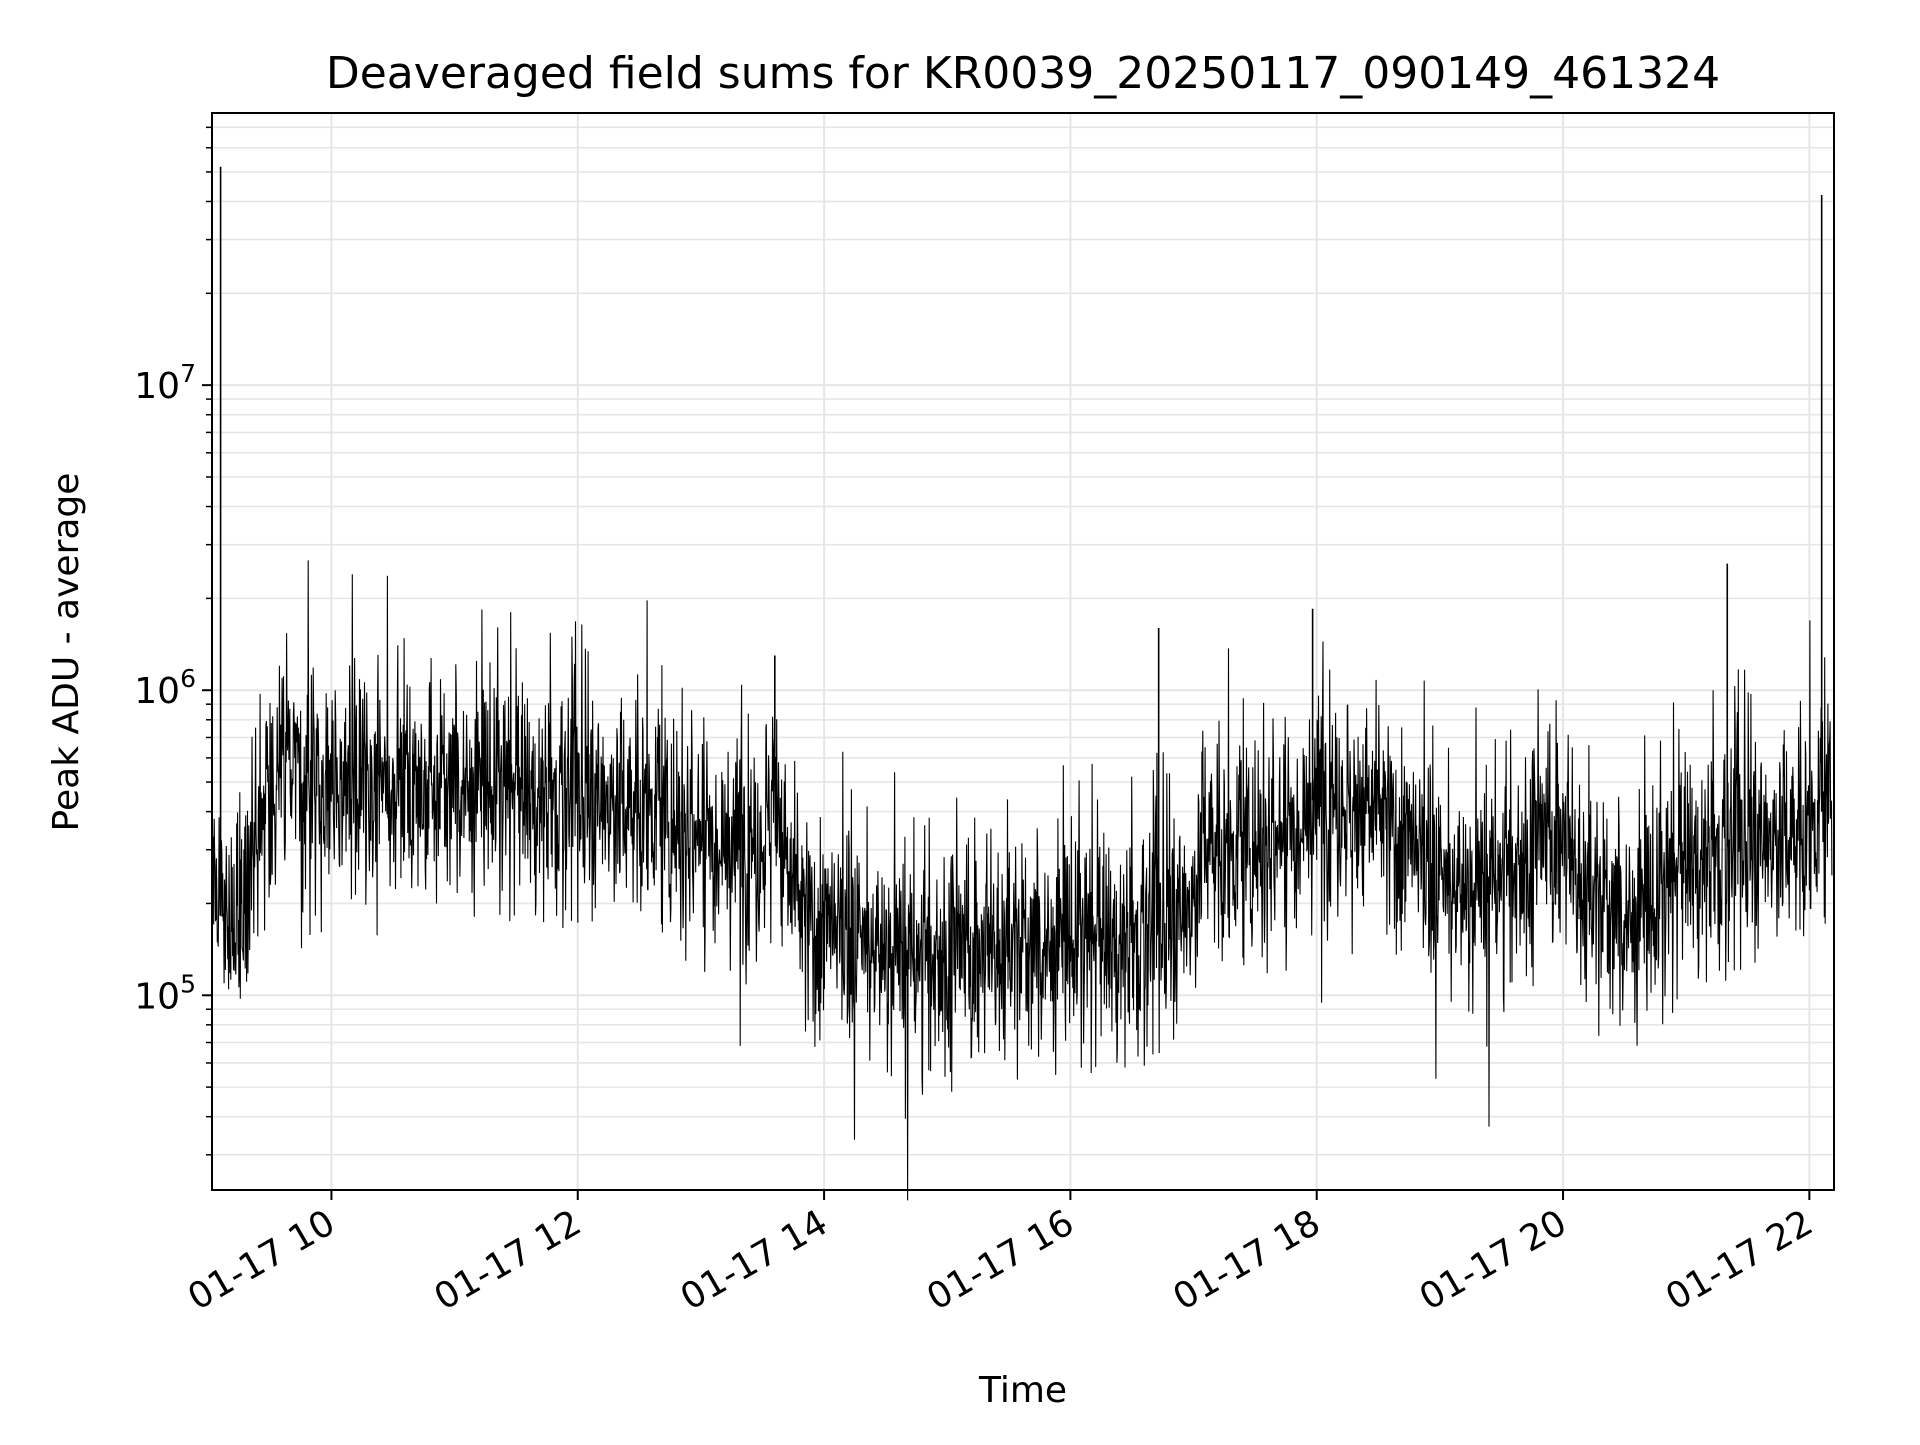  What do you see at coordinates (66, 652) in the screenshot?
I see `y-axis-label: Peak ADU - average` at bounding box center [66, 652].